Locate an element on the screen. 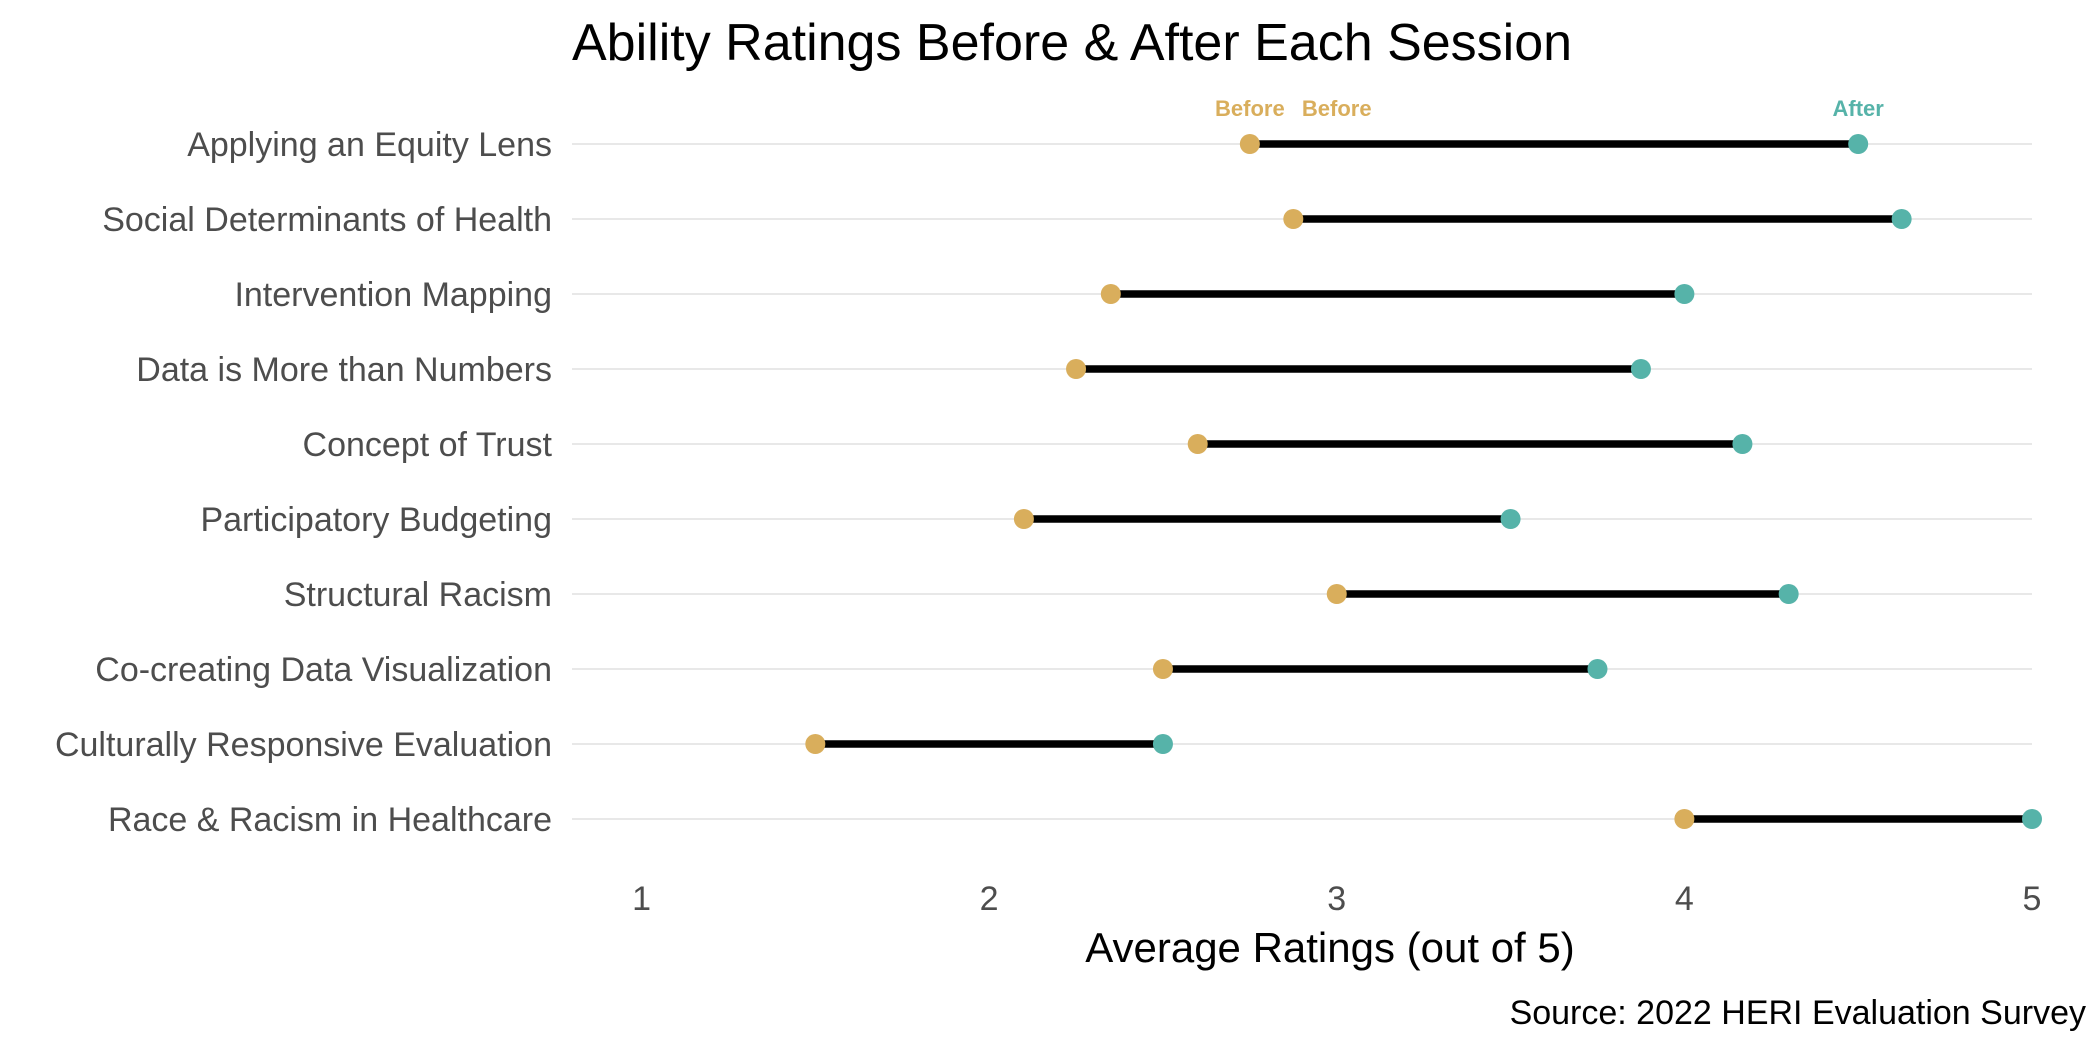 This screenshot has height=1055, width=2100. category-label: Co-creating Data Visualization is located at coordinates (323, 670).